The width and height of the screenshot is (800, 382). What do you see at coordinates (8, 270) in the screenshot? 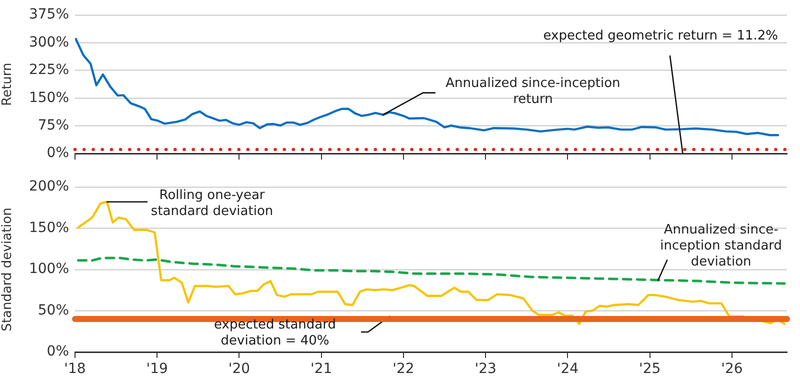
I see `y-axis-title: Standard deviation` at bounding box center [8, 270].